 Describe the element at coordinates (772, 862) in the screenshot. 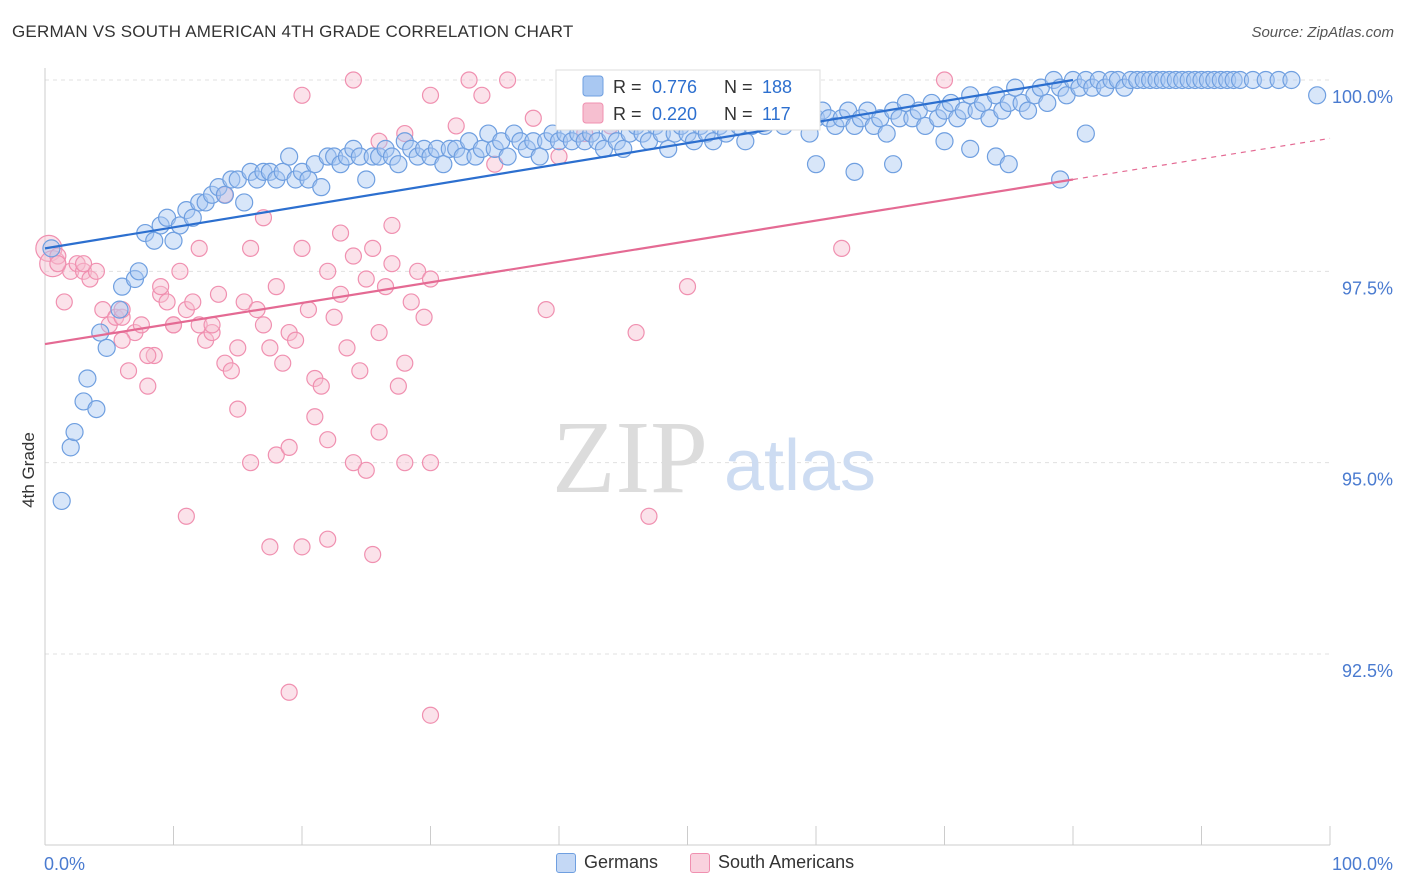

I see `legend-item-south-americans: South Americans` at that location.